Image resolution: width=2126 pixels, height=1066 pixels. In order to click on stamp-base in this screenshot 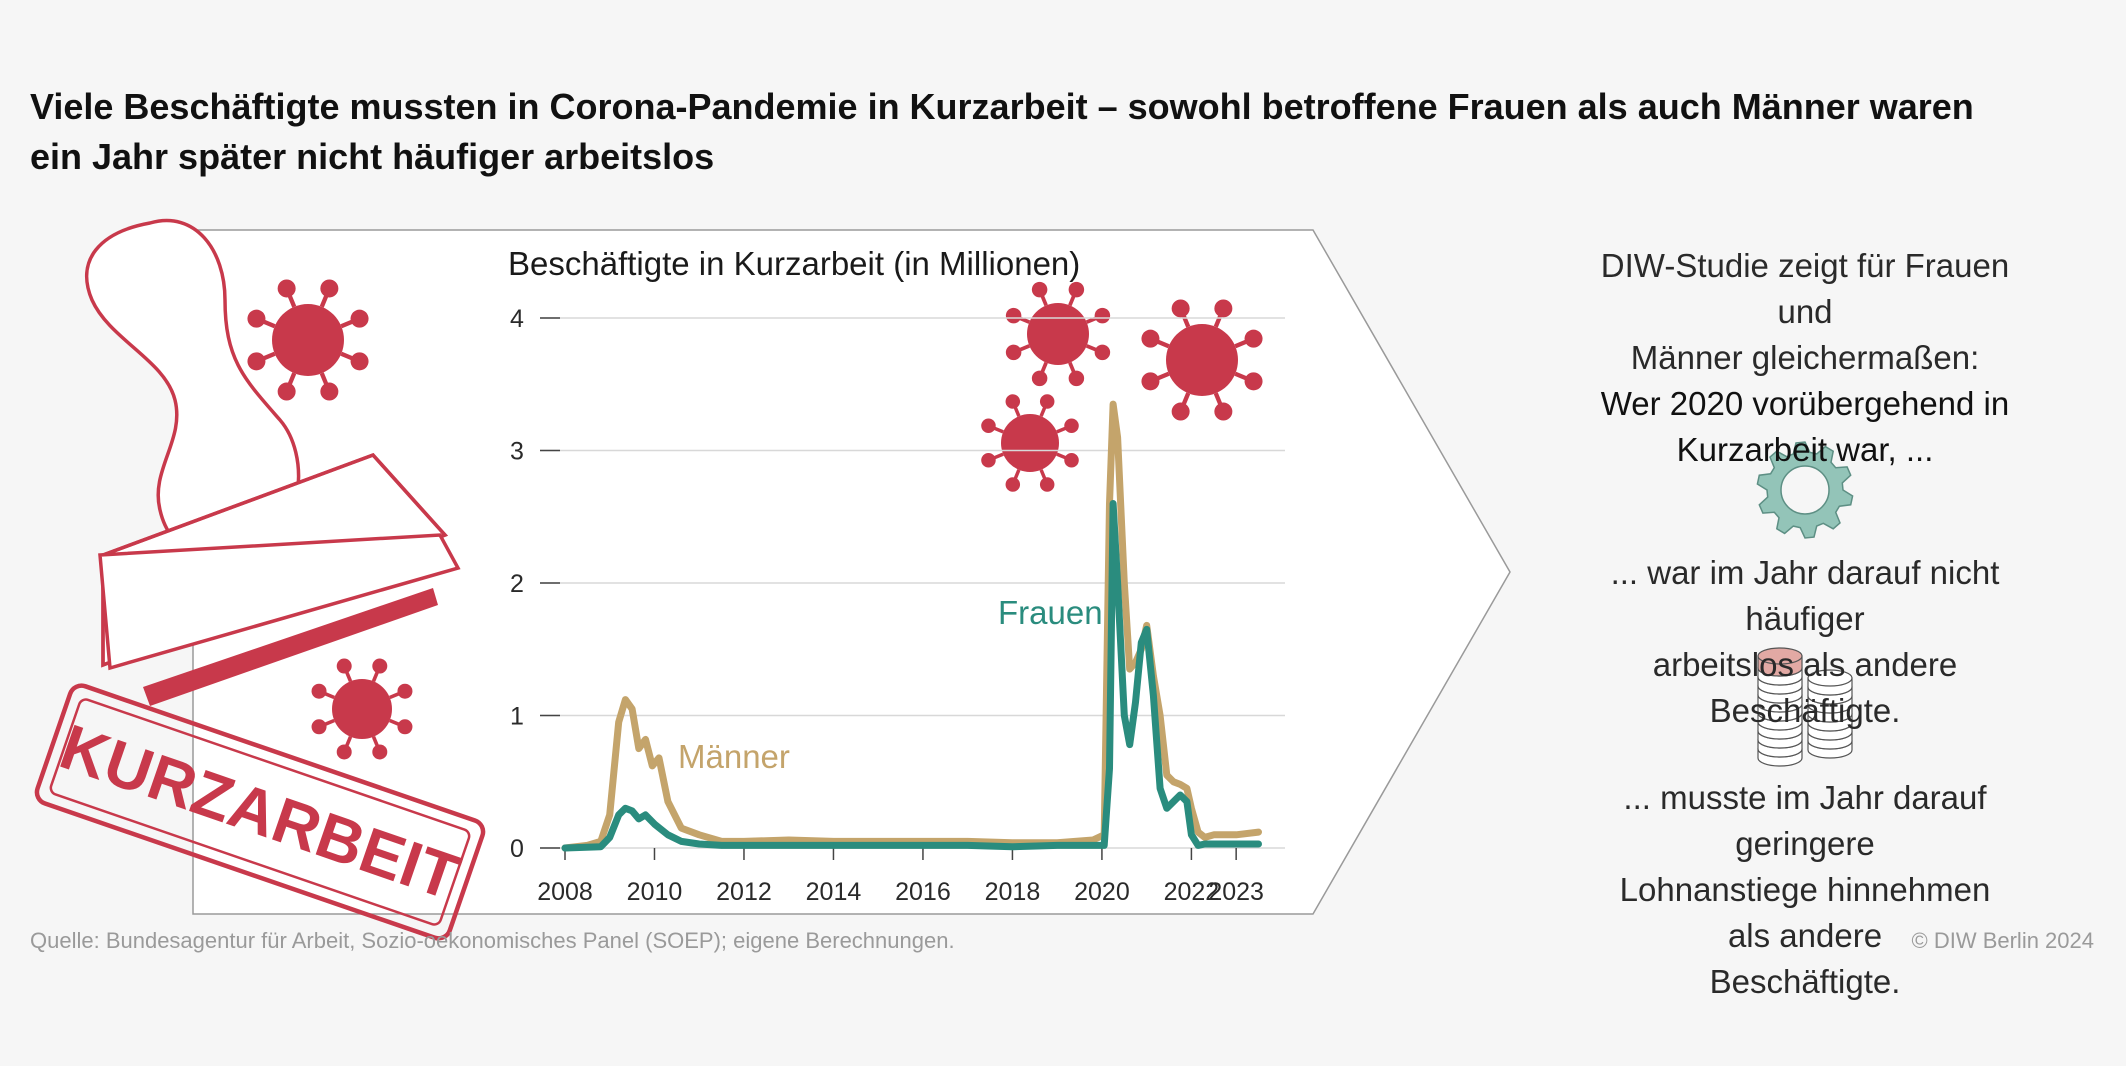, I will do `click(279, 602)`.